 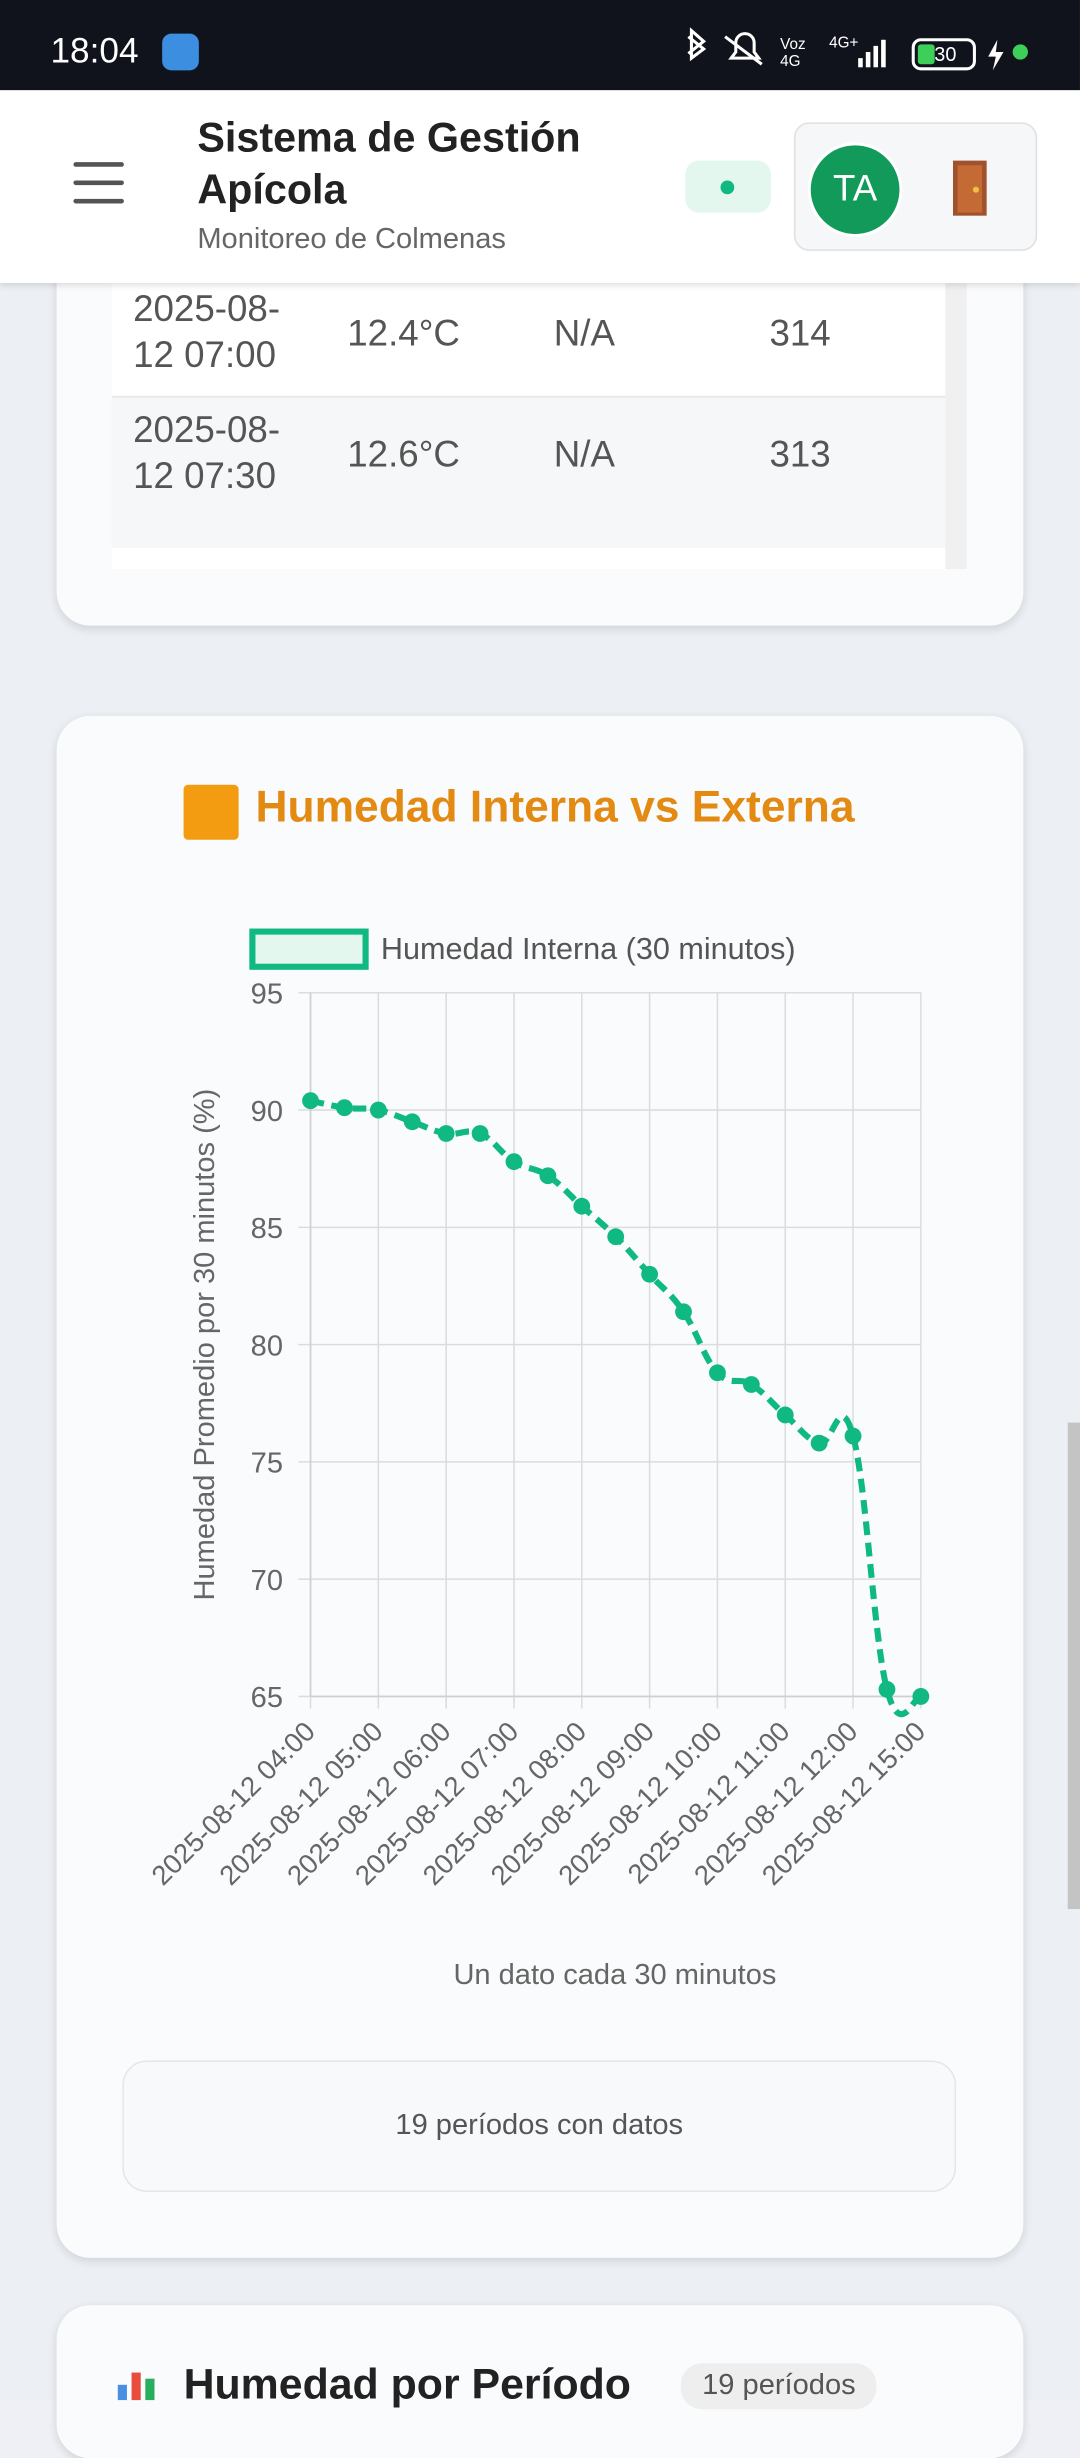 What do you see at coordinates (267, 1229) in the screenshot?
I see `y-tick-label: 85` at bounding box center [267, 1229].